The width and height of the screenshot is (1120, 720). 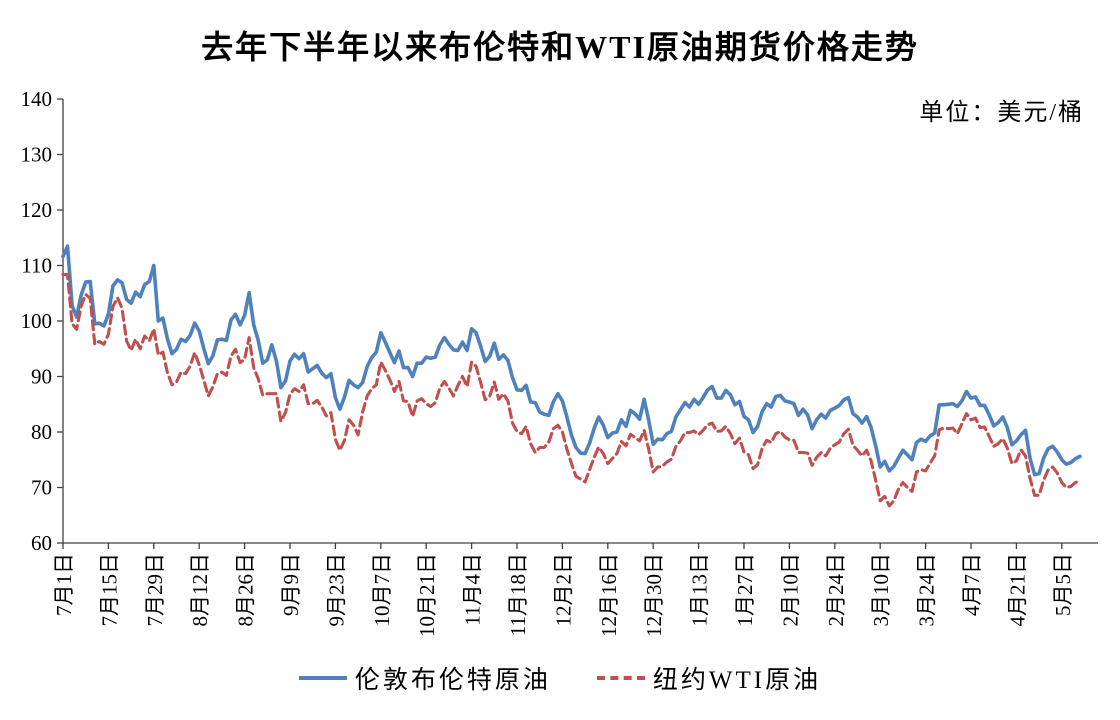 What do you see at coordinates (452, 680) in the screenshot?
I see `brent-legend-label: 伦敦布伦特原油` at bounding box center [452, 680].